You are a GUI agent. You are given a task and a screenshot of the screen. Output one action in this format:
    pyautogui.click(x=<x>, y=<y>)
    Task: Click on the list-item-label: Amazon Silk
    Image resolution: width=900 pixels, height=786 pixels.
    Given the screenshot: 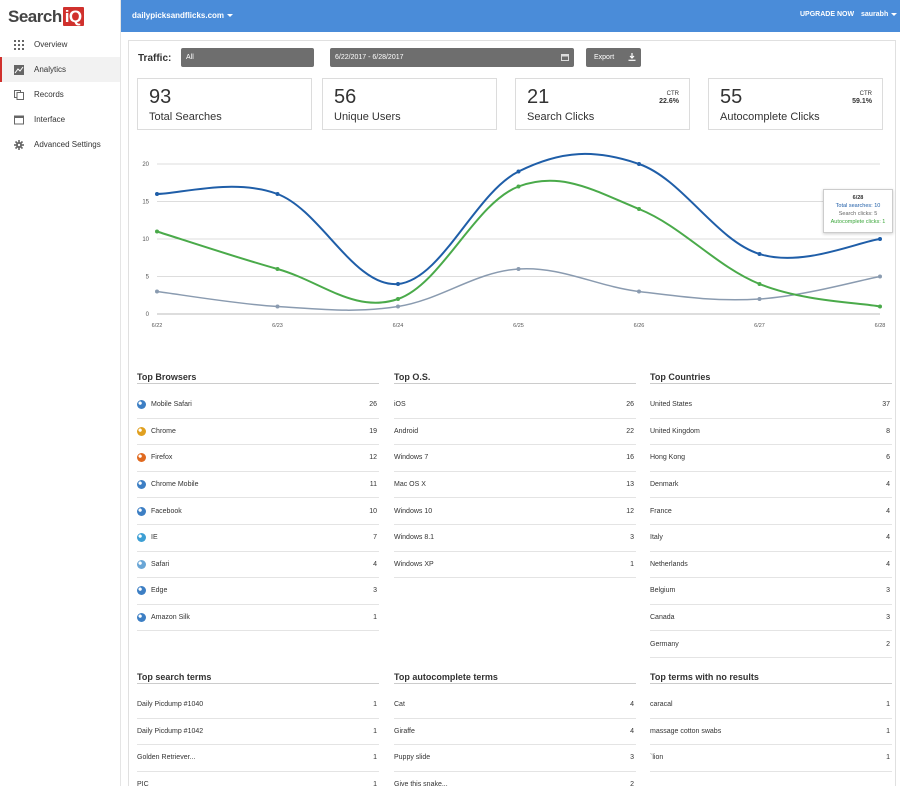 What is the action you would take?
    pyautogui.click(x=170, y=618)
    